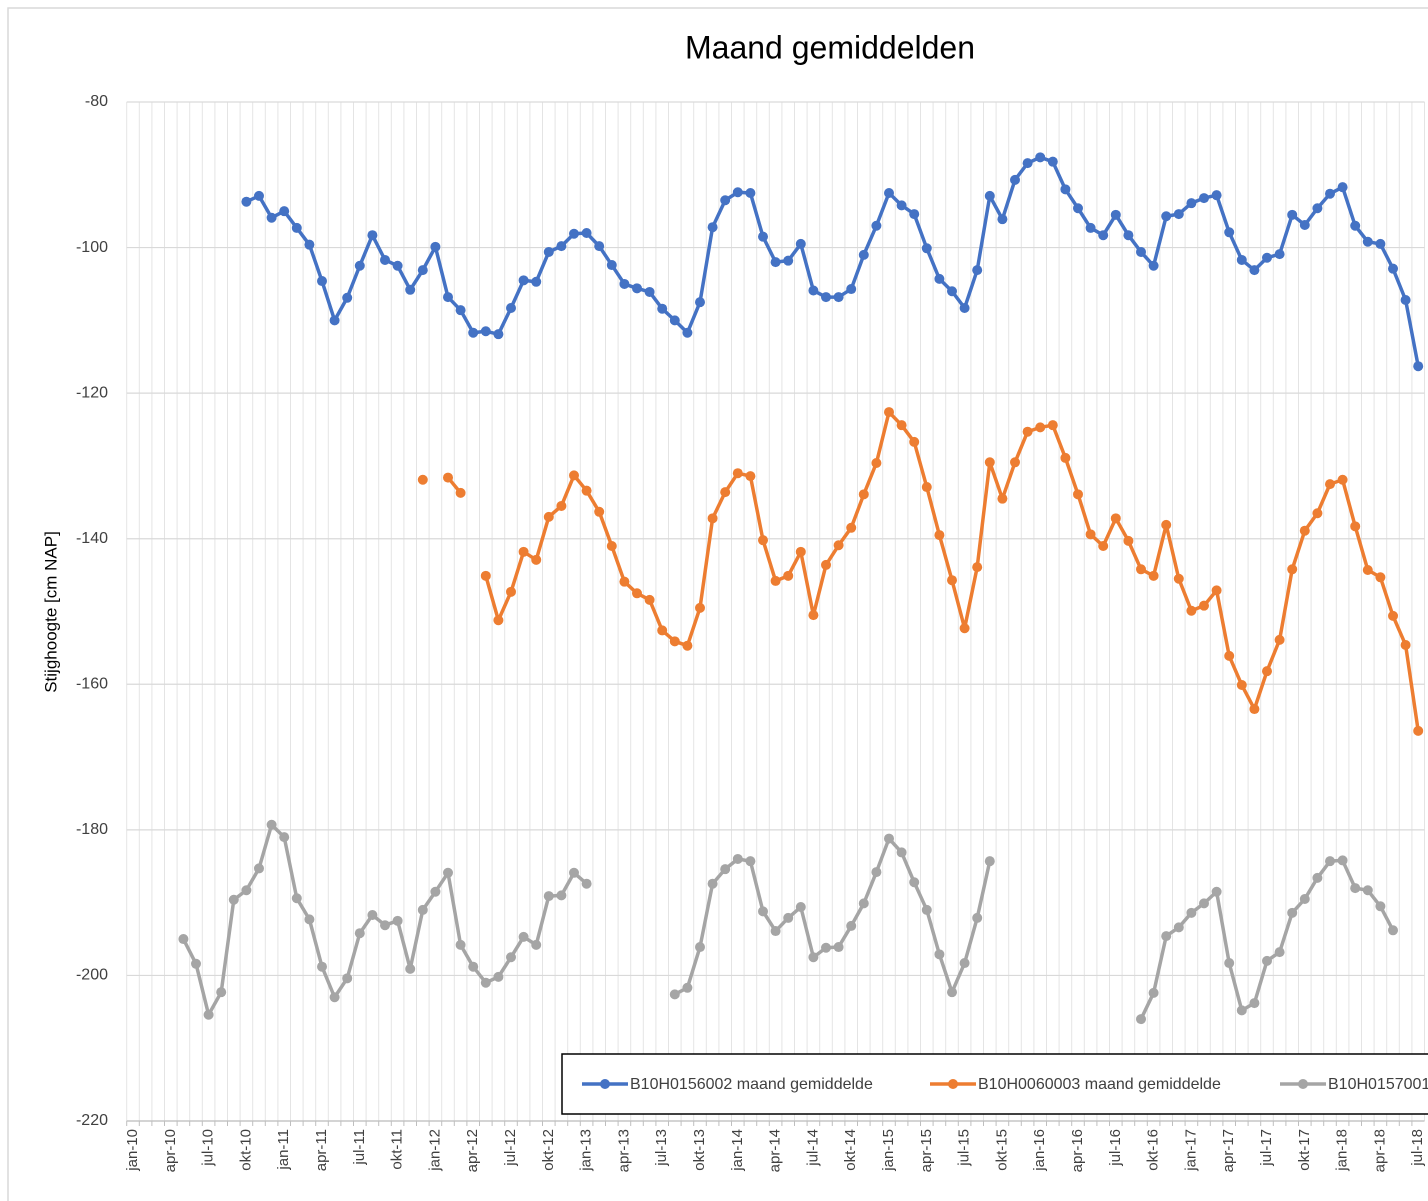 This screenshot has width=1428, height=1201. What do you see at coordinates (548, 1150) in the screenshot?
I see `x-tick-label: okt-12` at bounding box center [548, 1150].